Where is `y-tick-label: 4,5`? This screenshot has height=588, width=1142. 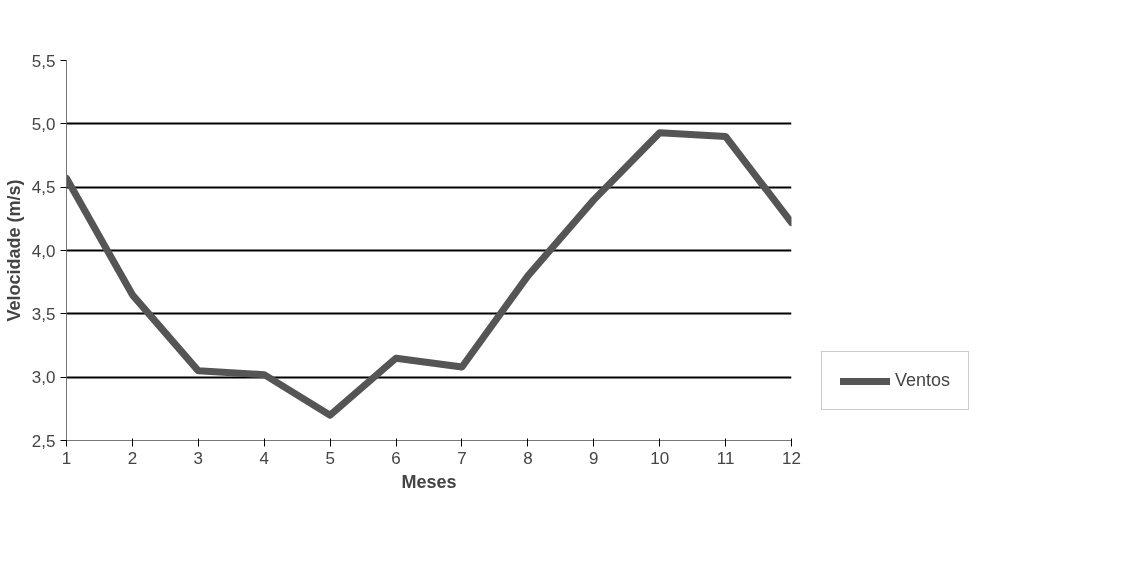
y-tick-label: 4,5 is located at coordinates (43, 188).